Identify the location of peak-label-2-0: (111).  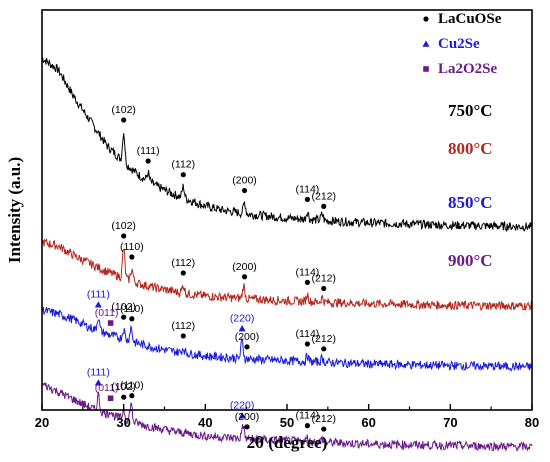
(98, 295).